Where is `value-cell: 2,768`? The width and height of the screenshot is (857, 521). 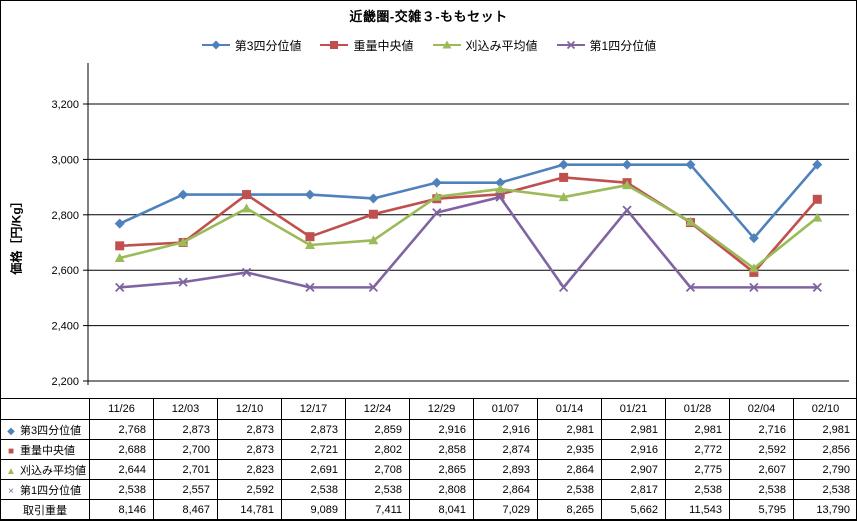
value-cell: 2,768 is located at coordinates (121, 429).